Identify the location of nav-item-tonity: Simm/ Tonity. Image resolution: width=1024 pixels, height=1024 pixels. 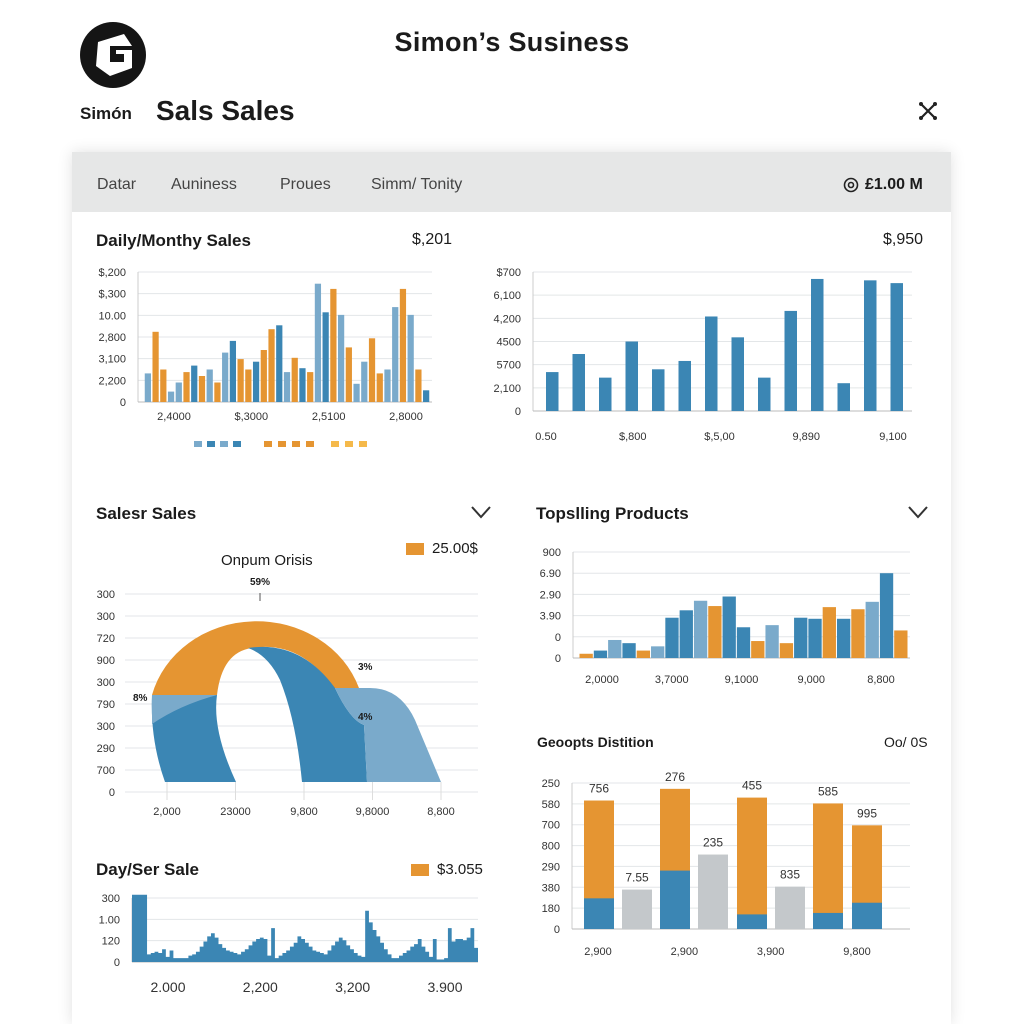
(417, 184).